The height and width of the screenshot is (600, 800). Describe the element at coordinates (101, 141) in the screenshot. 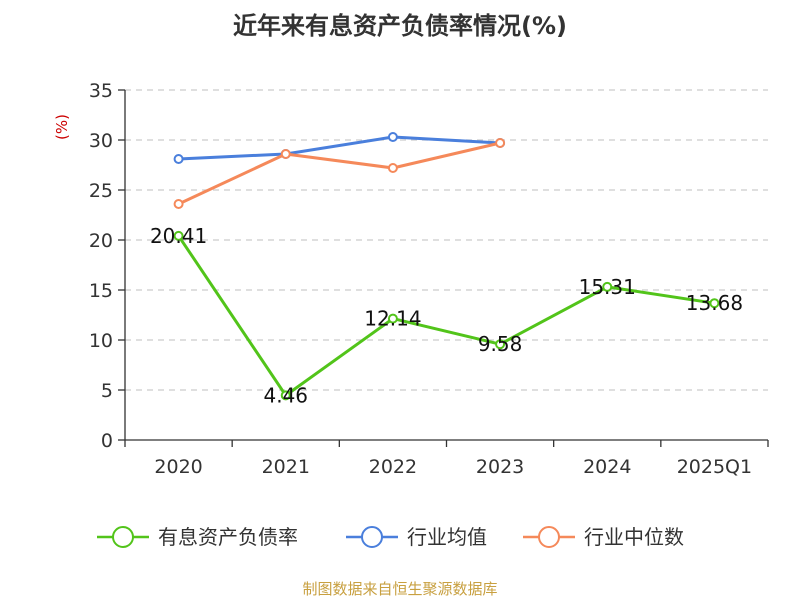

I see `y-tick-label: 30` at that location.